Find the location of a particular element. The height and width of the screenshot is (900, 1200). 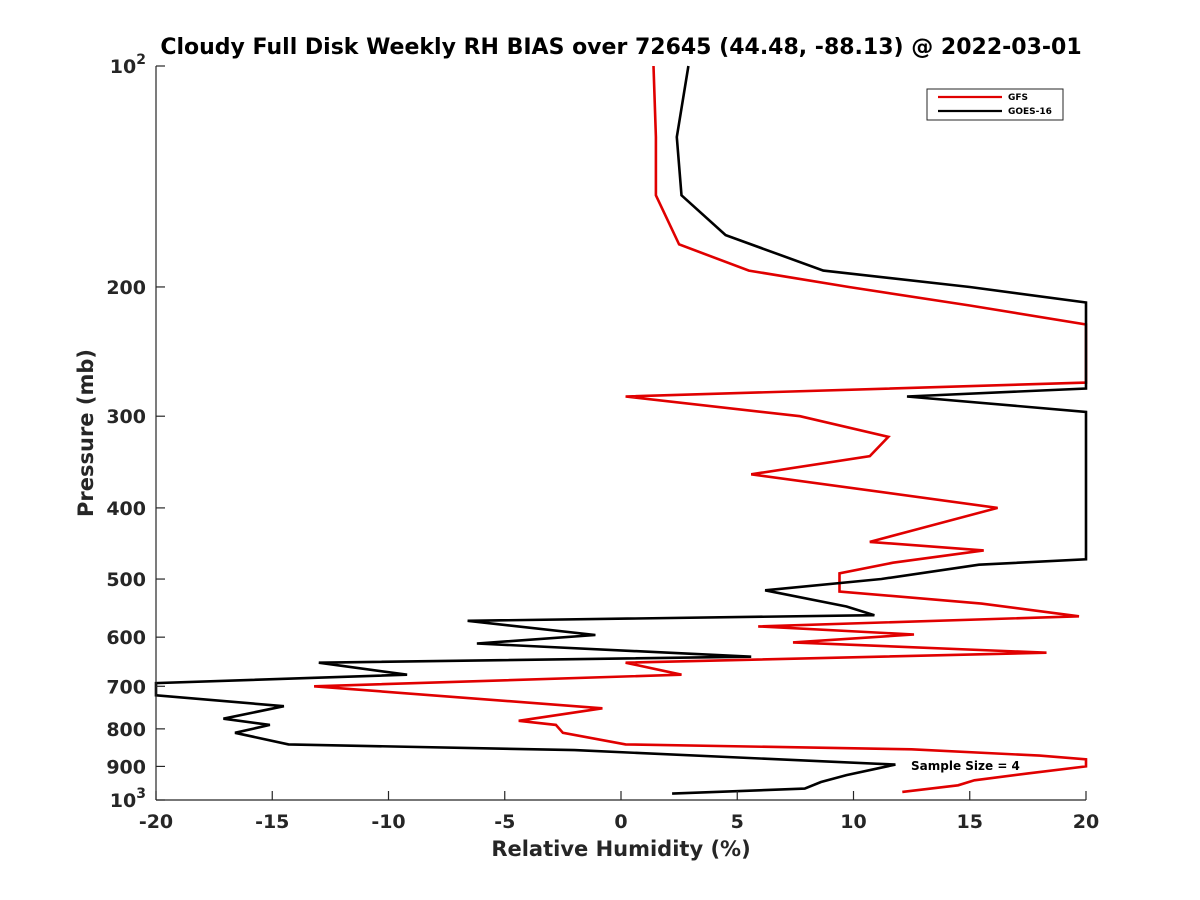

legend-box is located at coordinates (995, 104).